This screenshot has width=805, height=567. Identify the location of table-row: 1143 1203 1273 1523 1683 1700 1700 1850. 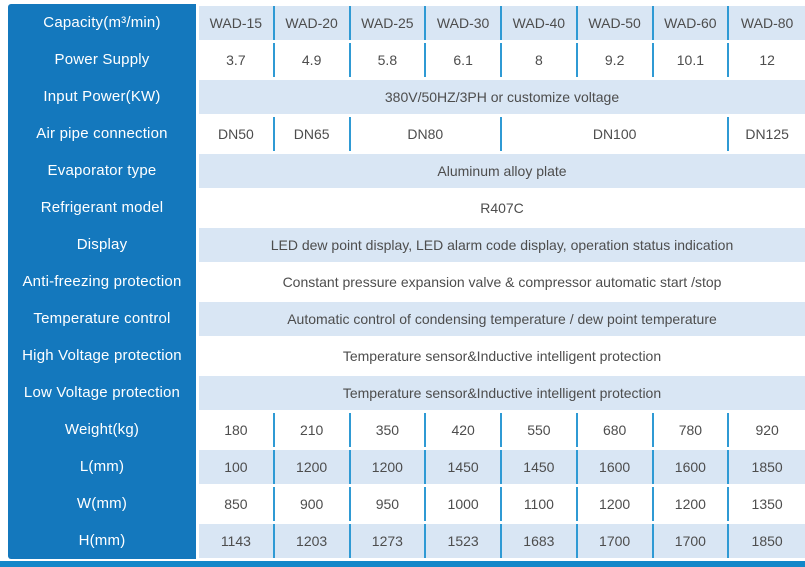
(502, 540).